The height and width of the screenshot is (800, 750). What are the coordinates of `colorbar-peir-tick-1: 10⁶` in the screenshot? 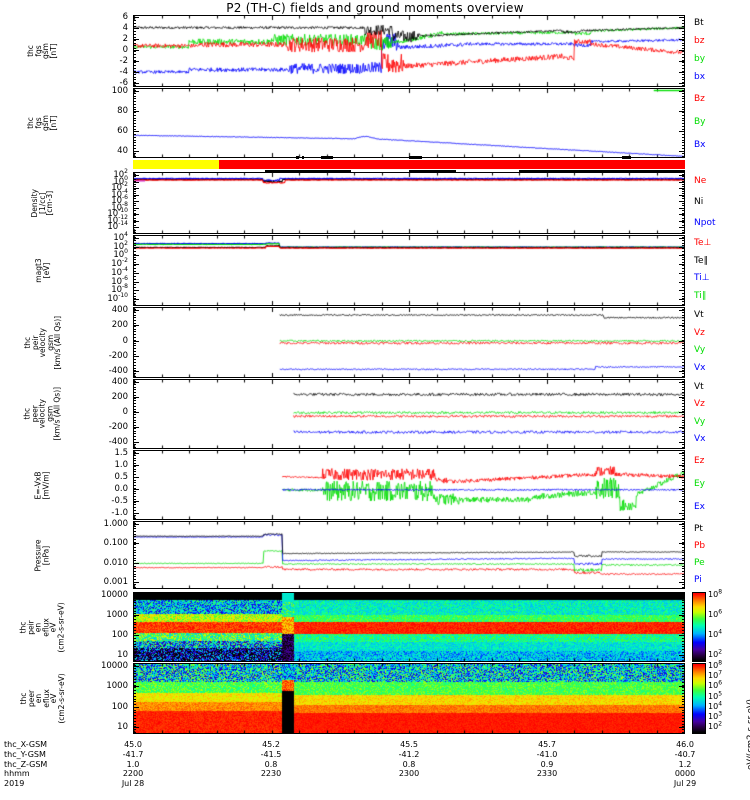 It's located at (715, 613).